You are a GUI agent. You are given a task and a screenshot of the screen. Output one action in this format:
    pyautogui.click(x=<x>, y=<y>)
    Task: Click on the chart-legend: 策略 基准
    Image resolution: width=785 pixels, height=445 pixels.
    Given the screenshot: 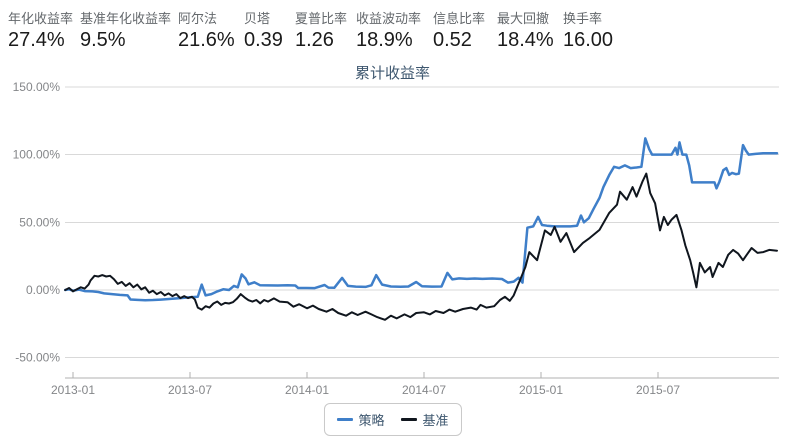 What is the action you would take?
    pyautogui.click(x=392, y=419)
    